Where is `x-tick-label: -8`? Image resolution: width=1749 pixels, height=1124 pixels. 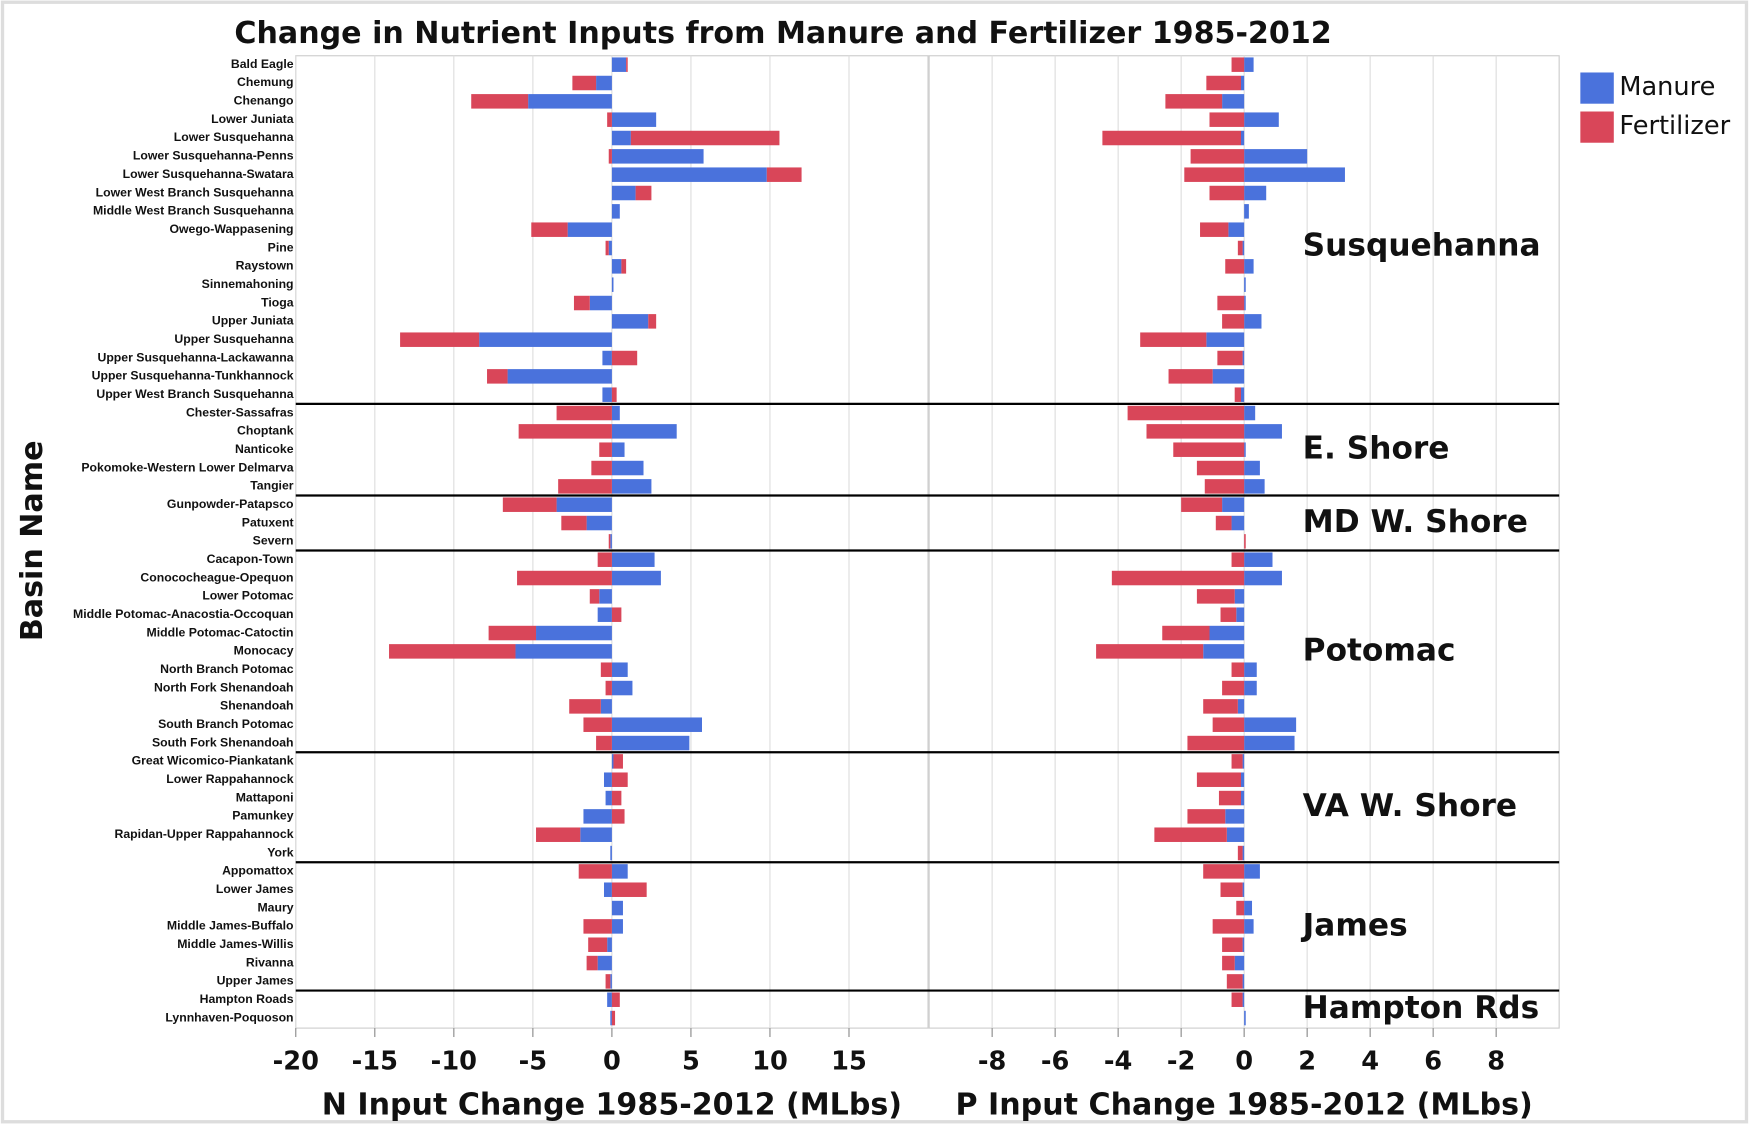
x-tick-label: -8 is located at coordinates (992, 1062).